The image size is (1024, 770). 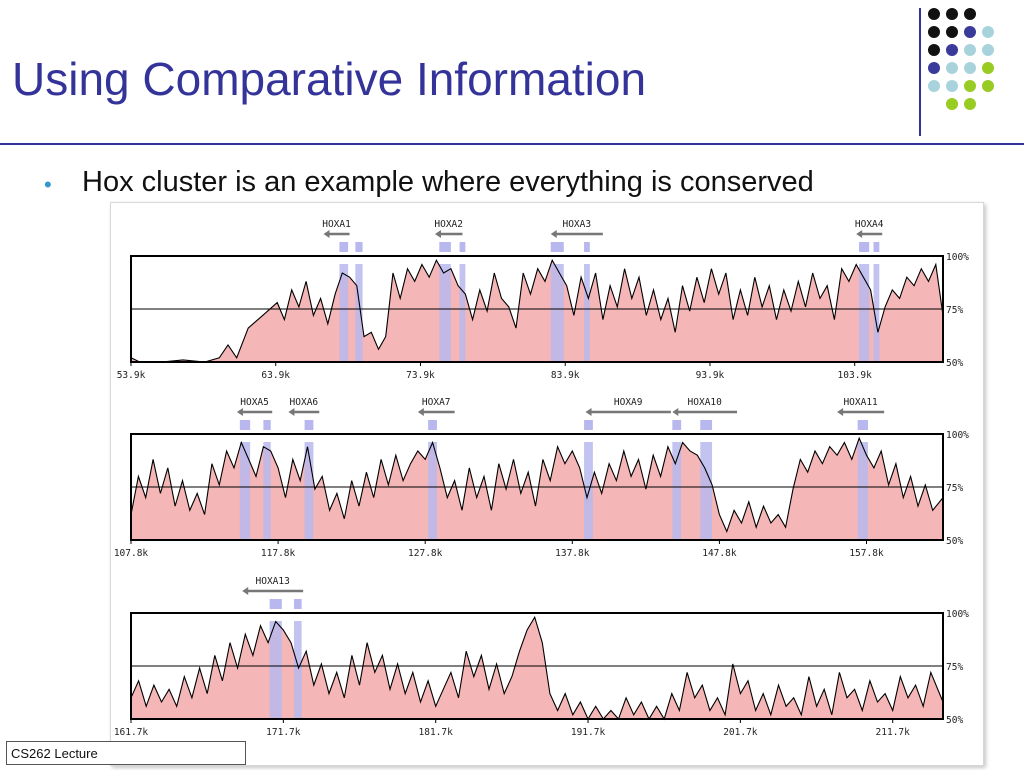 What do you see at coordinates (436, 402) in the screenshot?
I see `gene-label: HOXA7` at bounding box center [436, 402].